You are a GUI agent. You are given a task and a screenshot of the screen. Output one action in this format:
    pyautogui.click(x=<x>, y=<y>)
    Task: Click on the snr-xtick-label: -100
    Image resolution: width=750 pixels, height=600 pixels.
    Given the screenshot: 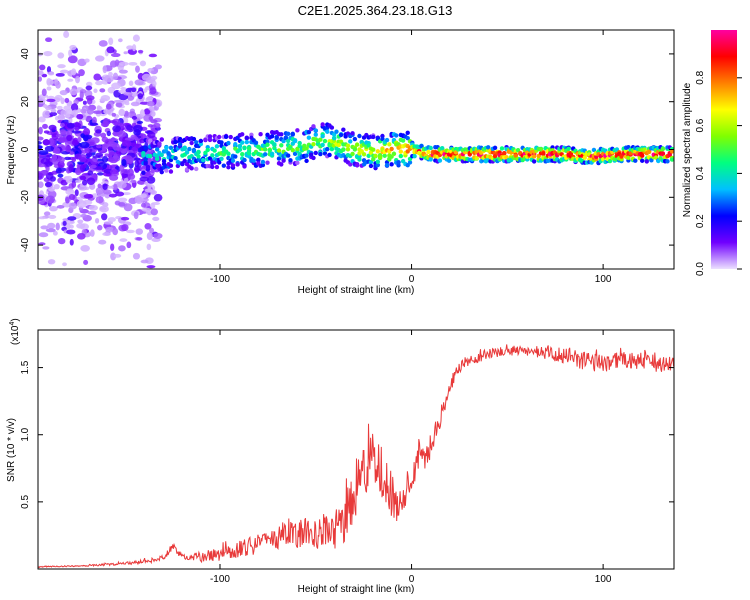 What is the action you would take?
    pyautogui.click(x=220, y=579)
    